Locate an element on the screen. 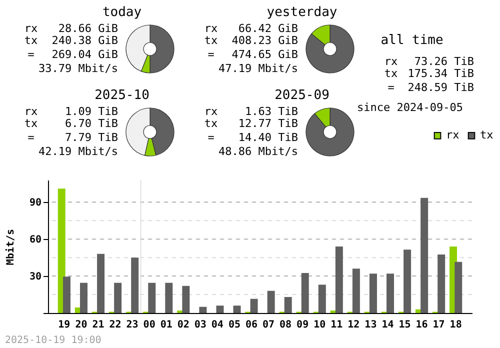 The width and height of the screenshot is (500, 348). x-tick-label: 23 is located at coordinates (132, 325).